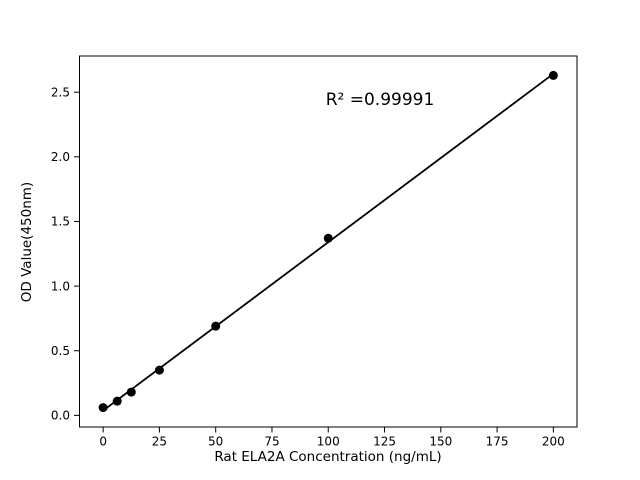 The width and height of the screenshot is (640, 480). What do you see at coordinates (384, 442) in the screenshot?
I see `x-tick-label: 125` at bounding box center [384, 442].